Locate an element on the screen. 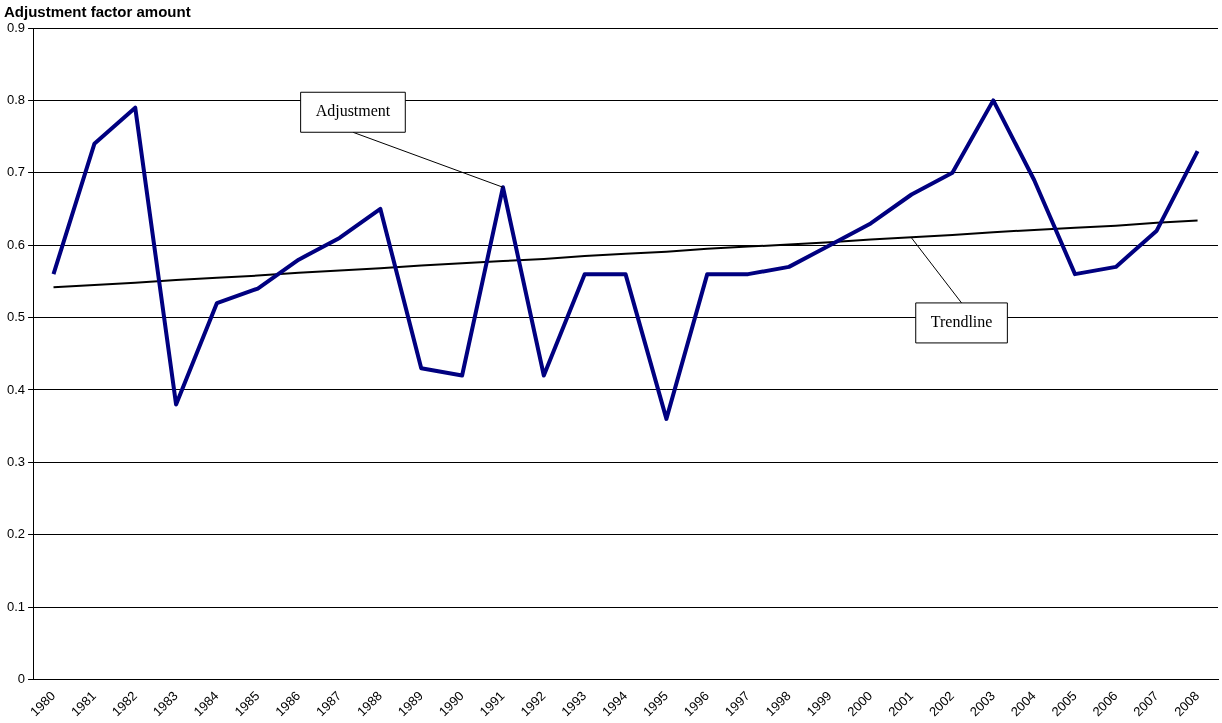 This screenshot has width=1222, height=723. y-tick-label: 0.6 is located at coordinates (16, 244).